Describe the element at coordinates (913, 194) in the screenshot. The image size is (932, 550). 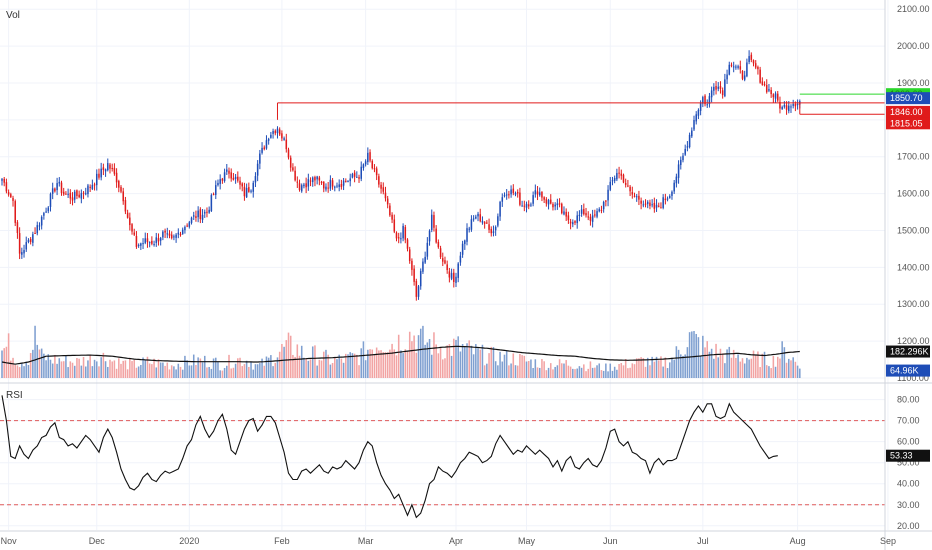
I see `price-tick-label-5: 1600.00` at that location.